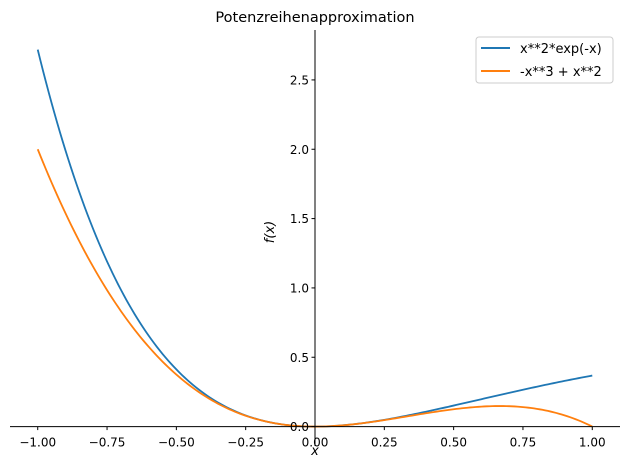  Describe the element at coordinates (176, 443) in the screenshot. I see `x-tick-label: −0.50` at that location.